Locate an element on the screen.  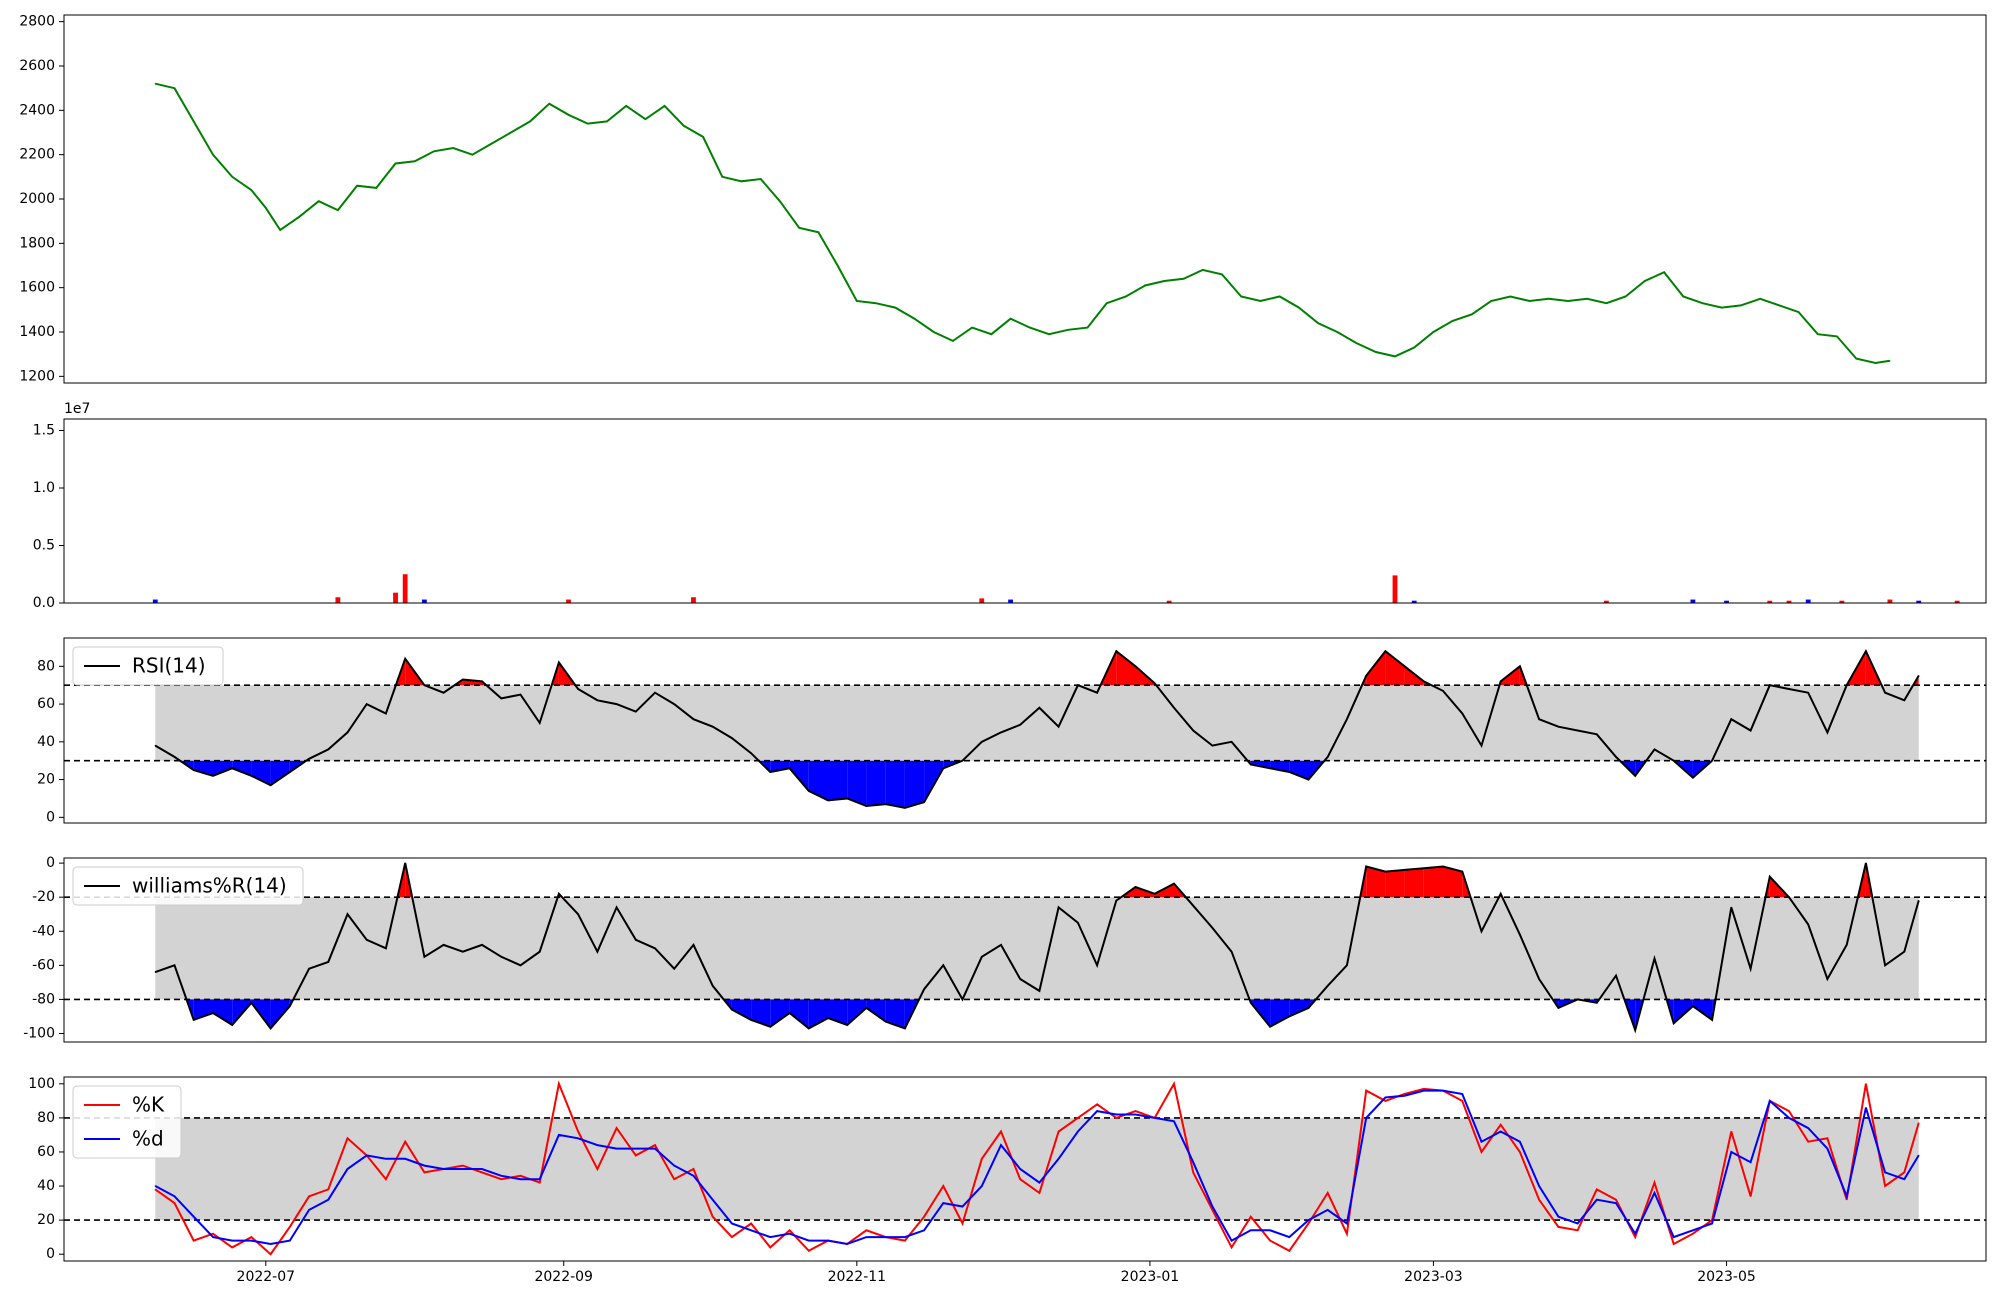
legend-box is located at coordinates (127, 1122).